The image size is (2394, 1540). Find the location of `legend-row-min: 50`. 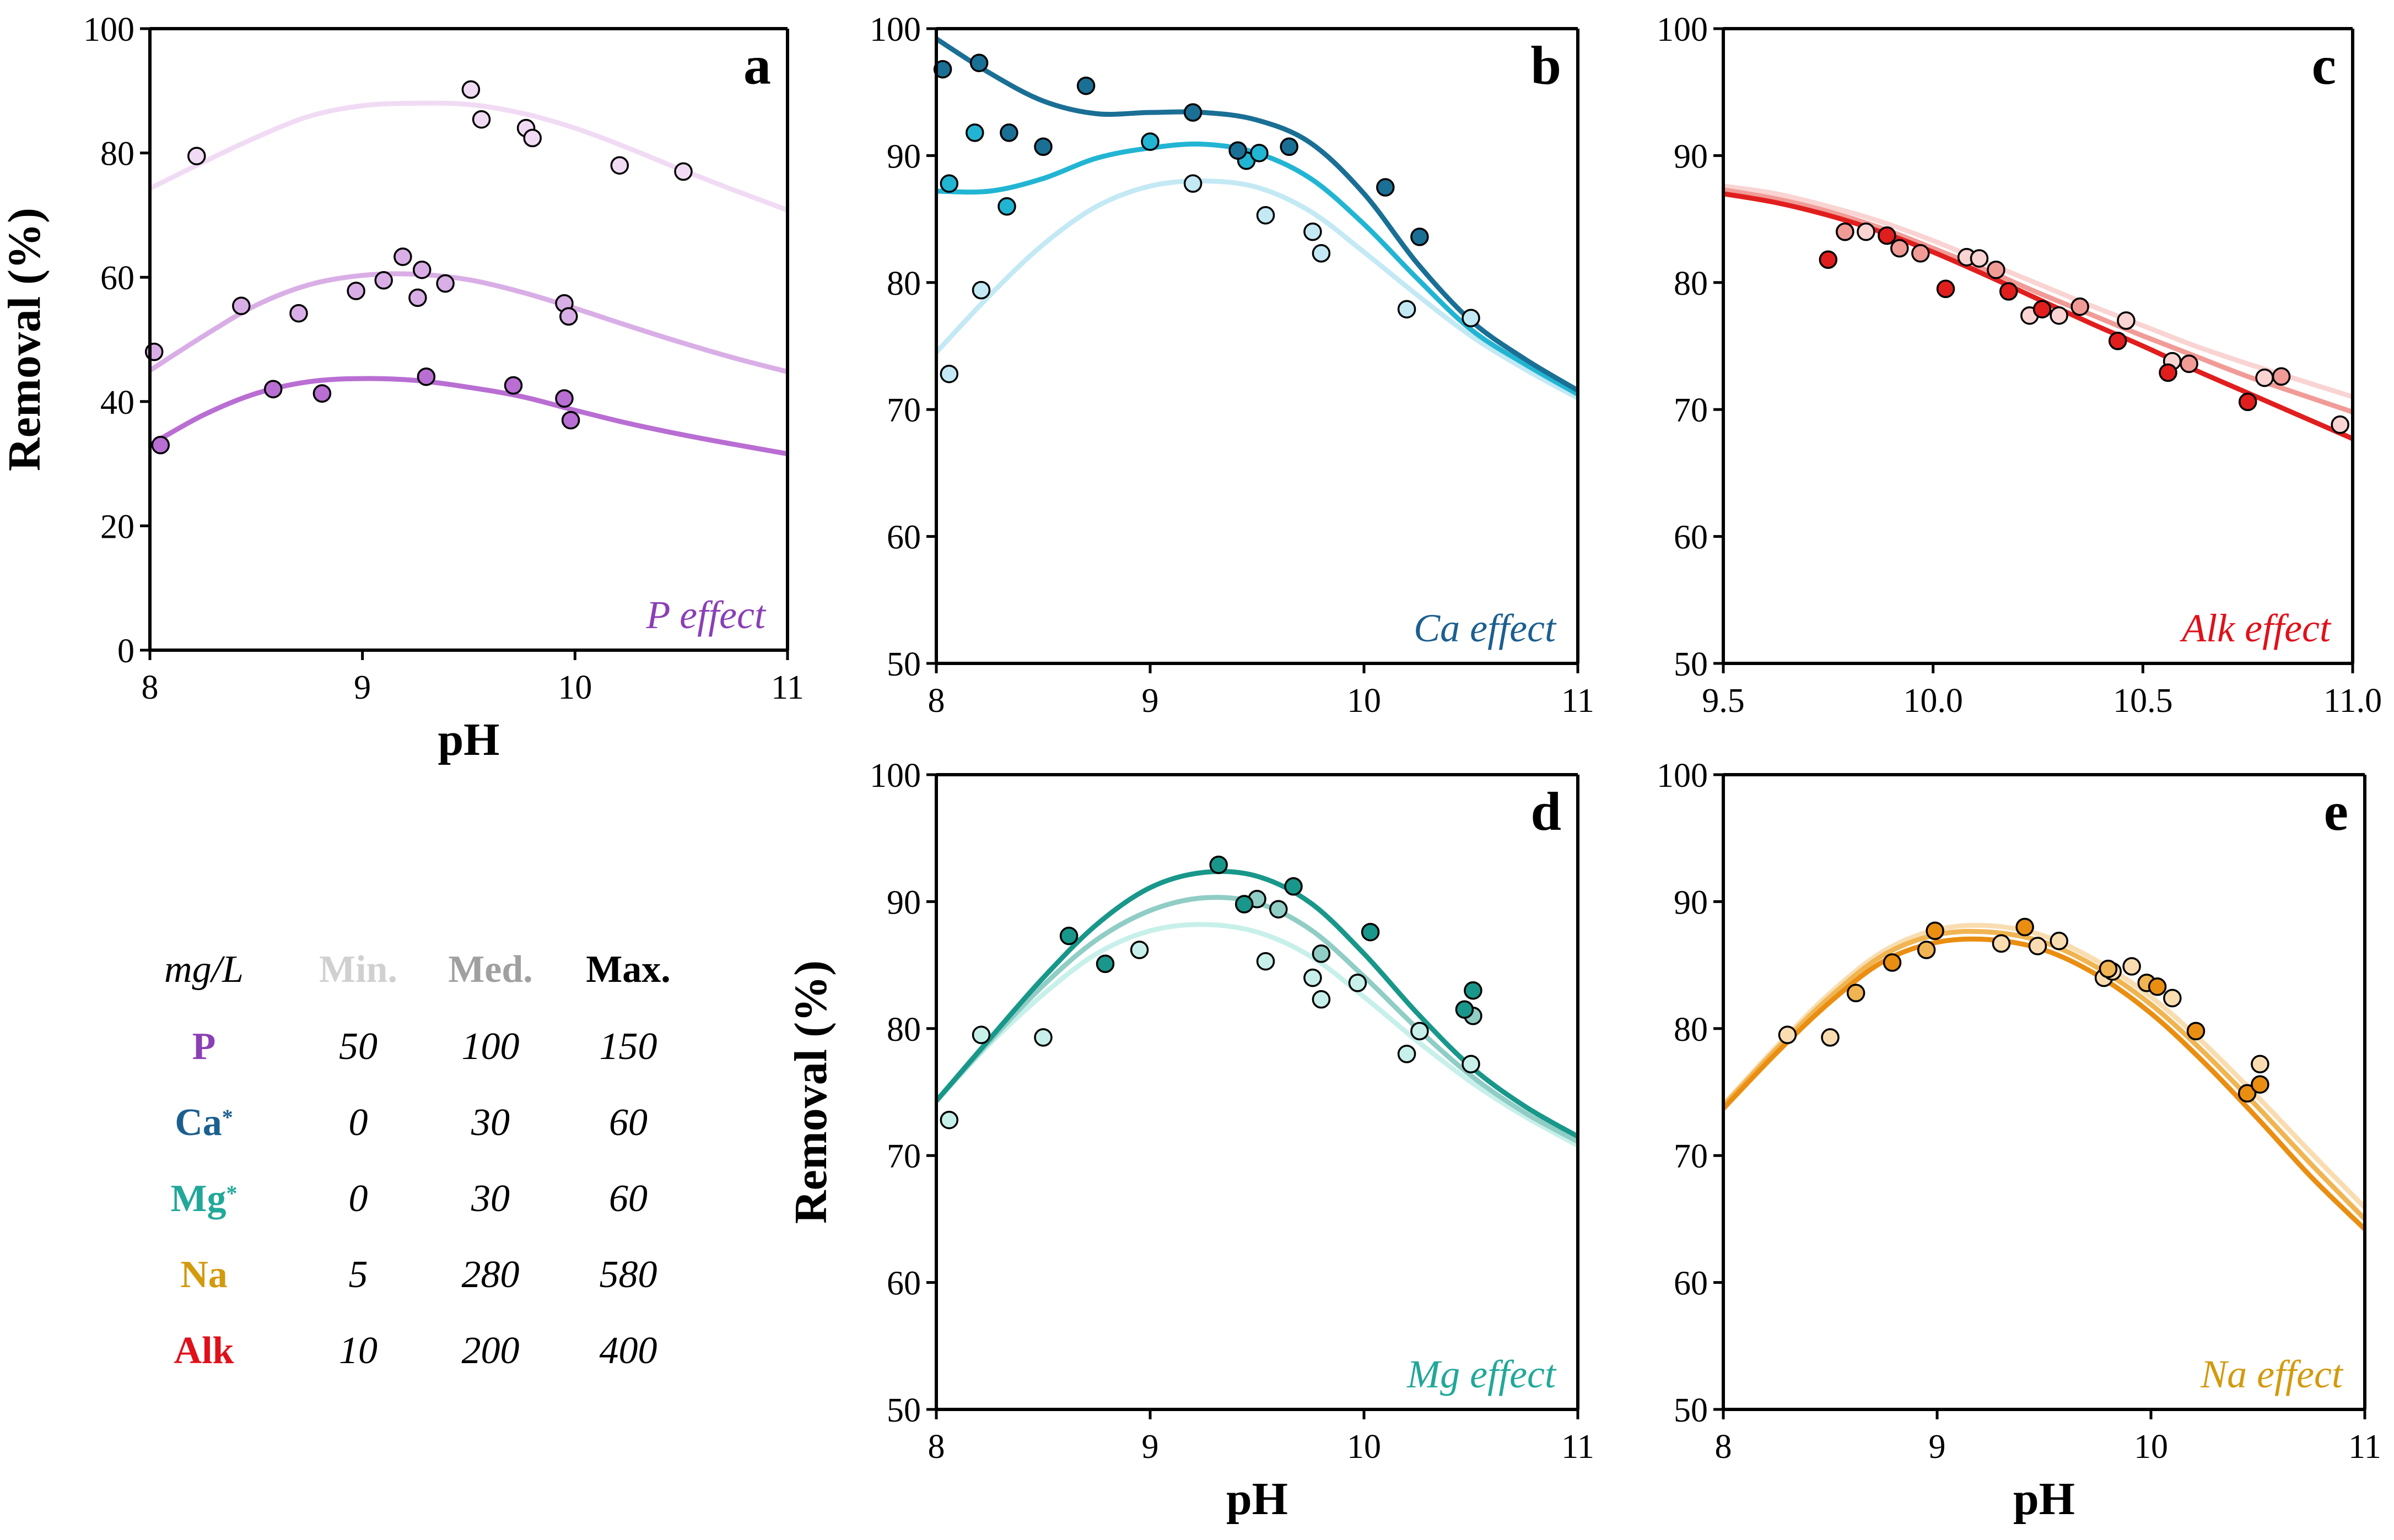

legend-row-min: 50 is located at coordinates (358, 1046).